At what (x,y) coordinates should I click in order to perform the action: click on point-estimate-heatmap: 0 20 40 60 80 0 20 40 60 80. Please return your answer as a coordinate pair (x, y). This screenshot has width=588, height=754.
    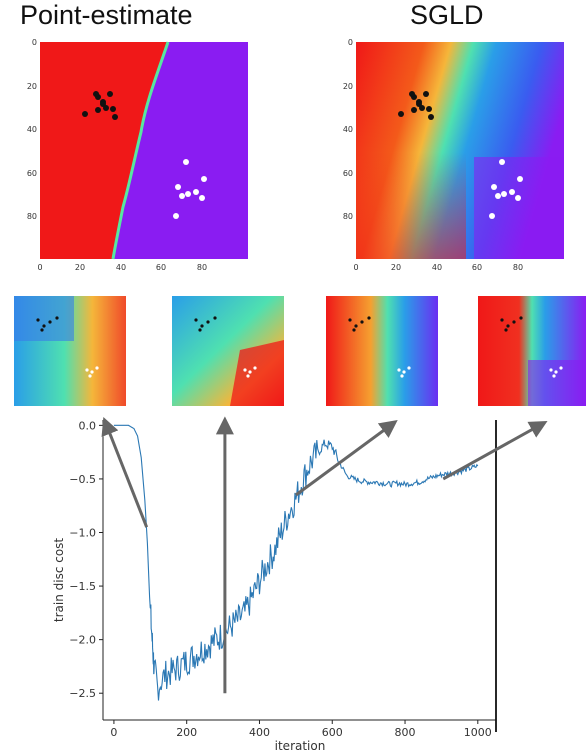
    Looking at the image, I should click on (137, 155).